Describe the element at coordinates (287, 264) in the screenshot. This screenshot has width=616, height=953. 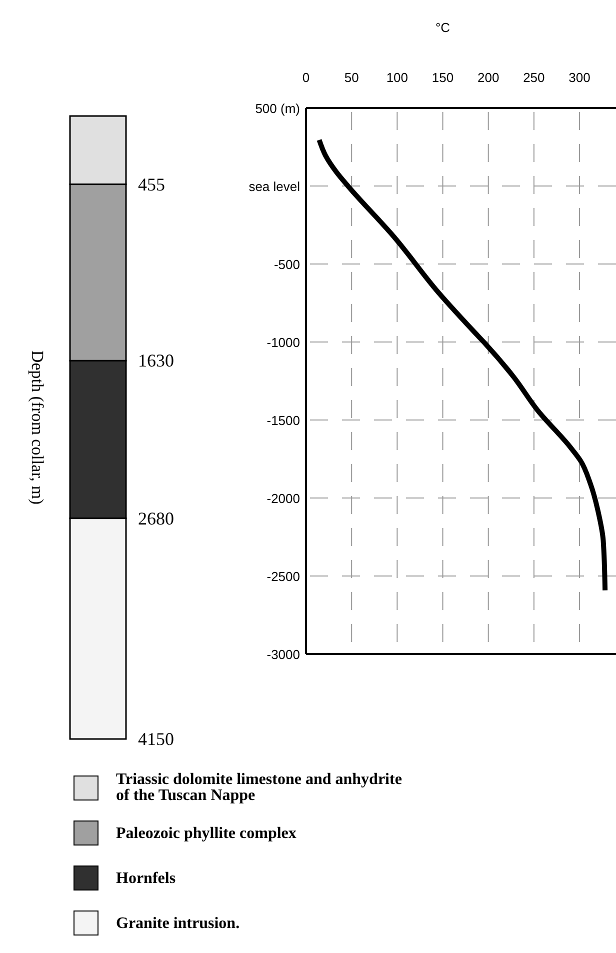
I see `y-tick-label: -500` at that location.